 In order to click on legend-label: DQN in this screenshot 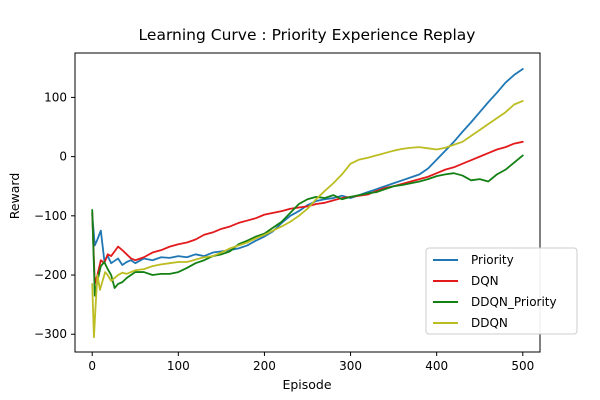, I will do `click(485, 281)`.